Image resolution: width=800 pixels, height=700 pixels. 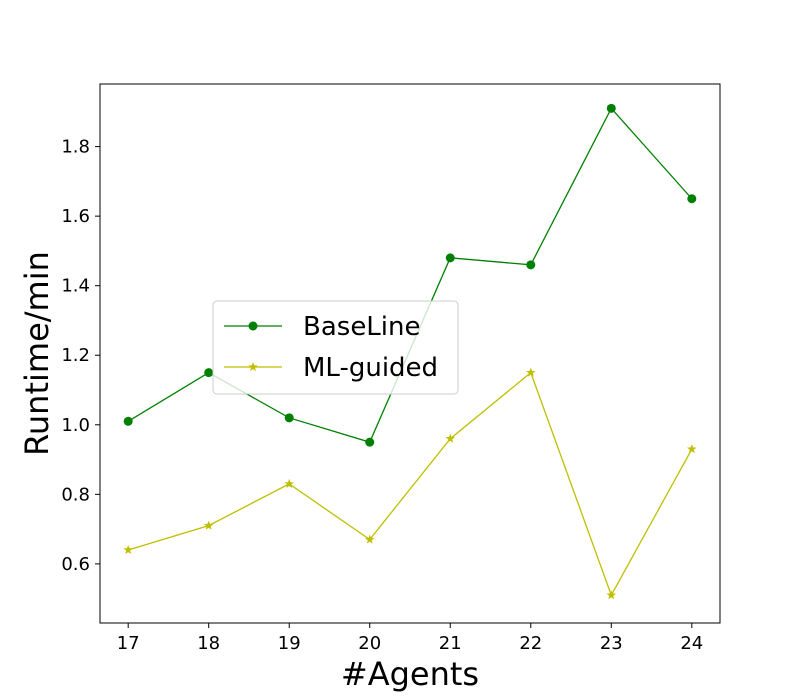 I want to click on legend-label-baseline: BaseLine, so click(x=362, y=327).